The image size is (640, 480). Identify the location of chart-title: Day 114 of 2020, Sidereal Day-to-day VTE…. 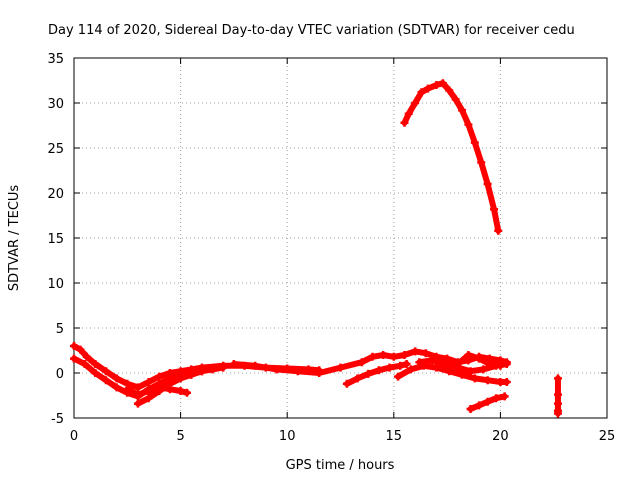
(311, 30).